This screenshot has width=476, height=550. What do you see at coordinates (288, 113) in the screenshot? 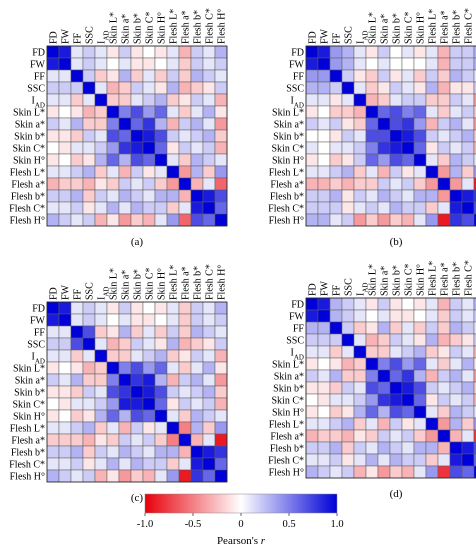
I see `row-label: Skin L*` at bounding box center [288, 113].